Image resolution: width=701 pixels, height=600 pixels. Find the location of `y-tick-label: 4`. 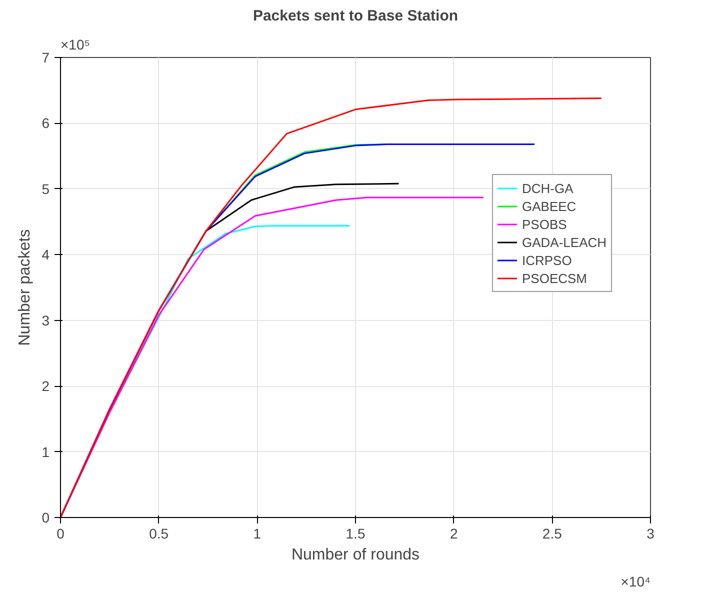

y-tick-label: 4 is located at coordinates (46, 254).